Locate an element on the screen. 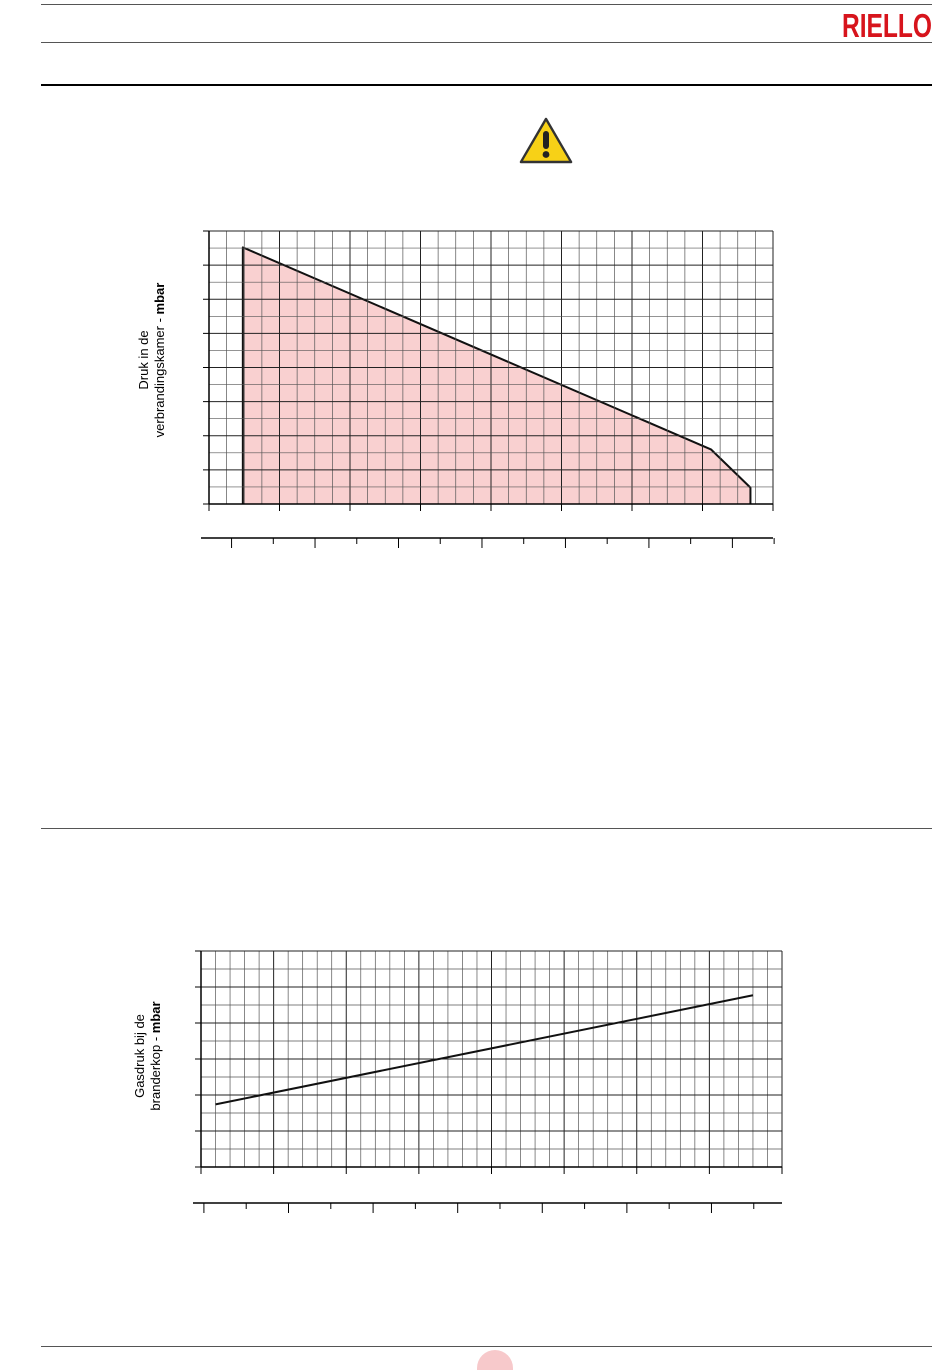 The image size is (950, 1370). operating-area is located at coordinates (496, 375).